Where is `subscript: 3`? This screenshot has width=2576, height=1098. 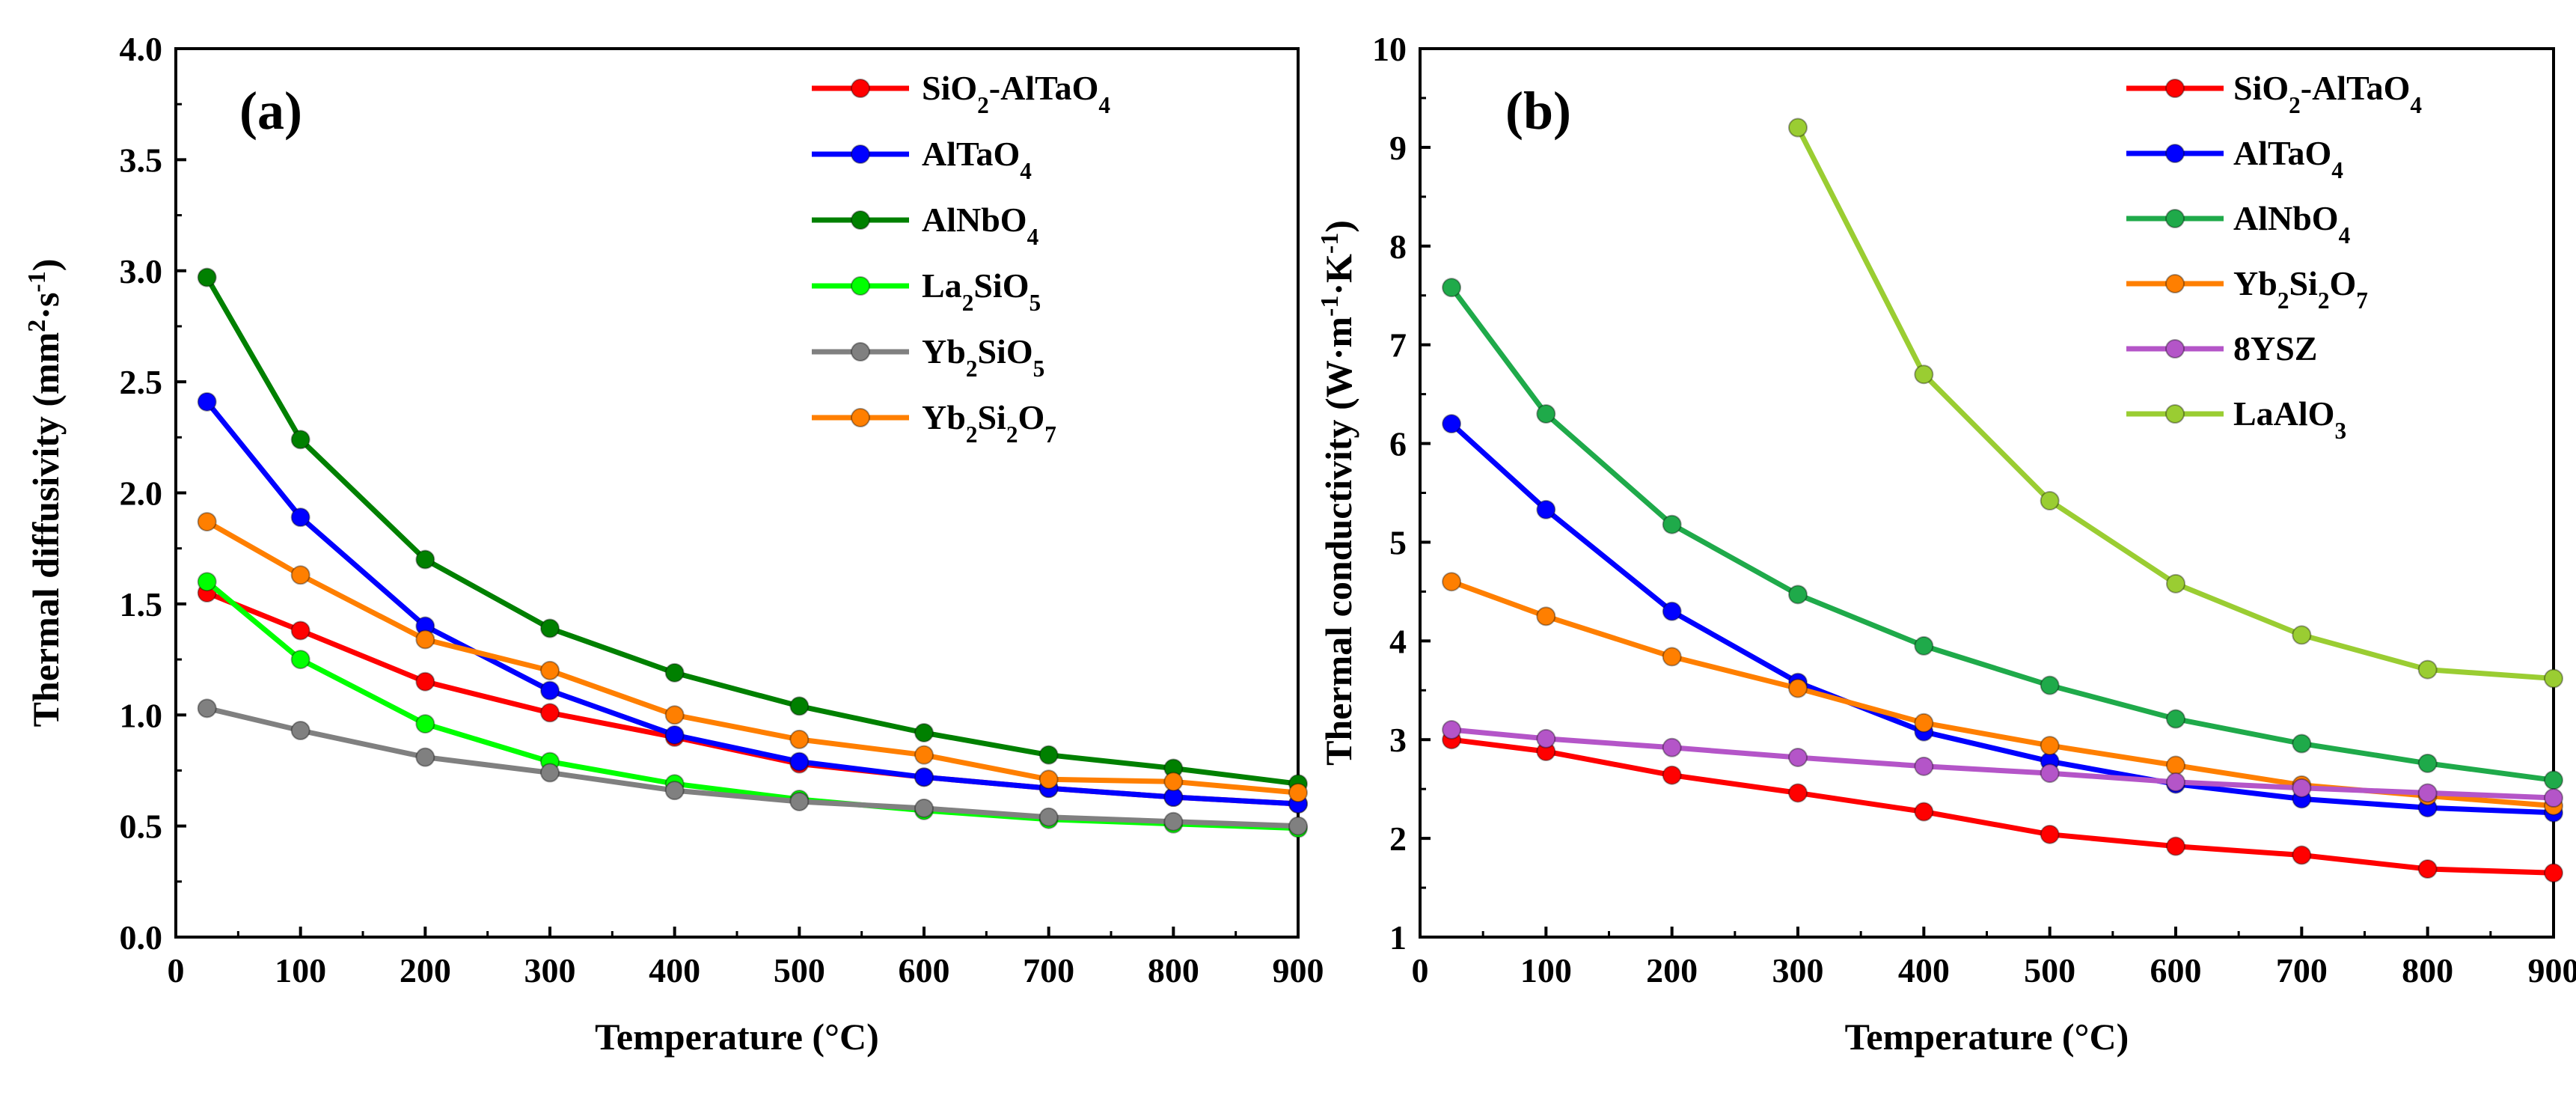 subscript: 3 is located at coordinates (2340, 431).